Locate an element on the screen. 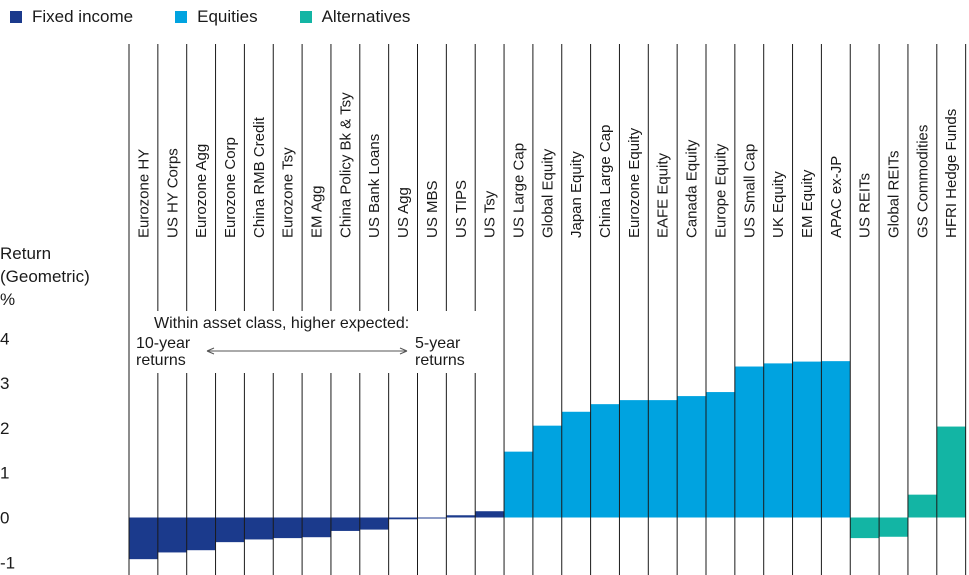 The image size is (969, 575). bar-us-tsy is located at coordinates (490, 514).